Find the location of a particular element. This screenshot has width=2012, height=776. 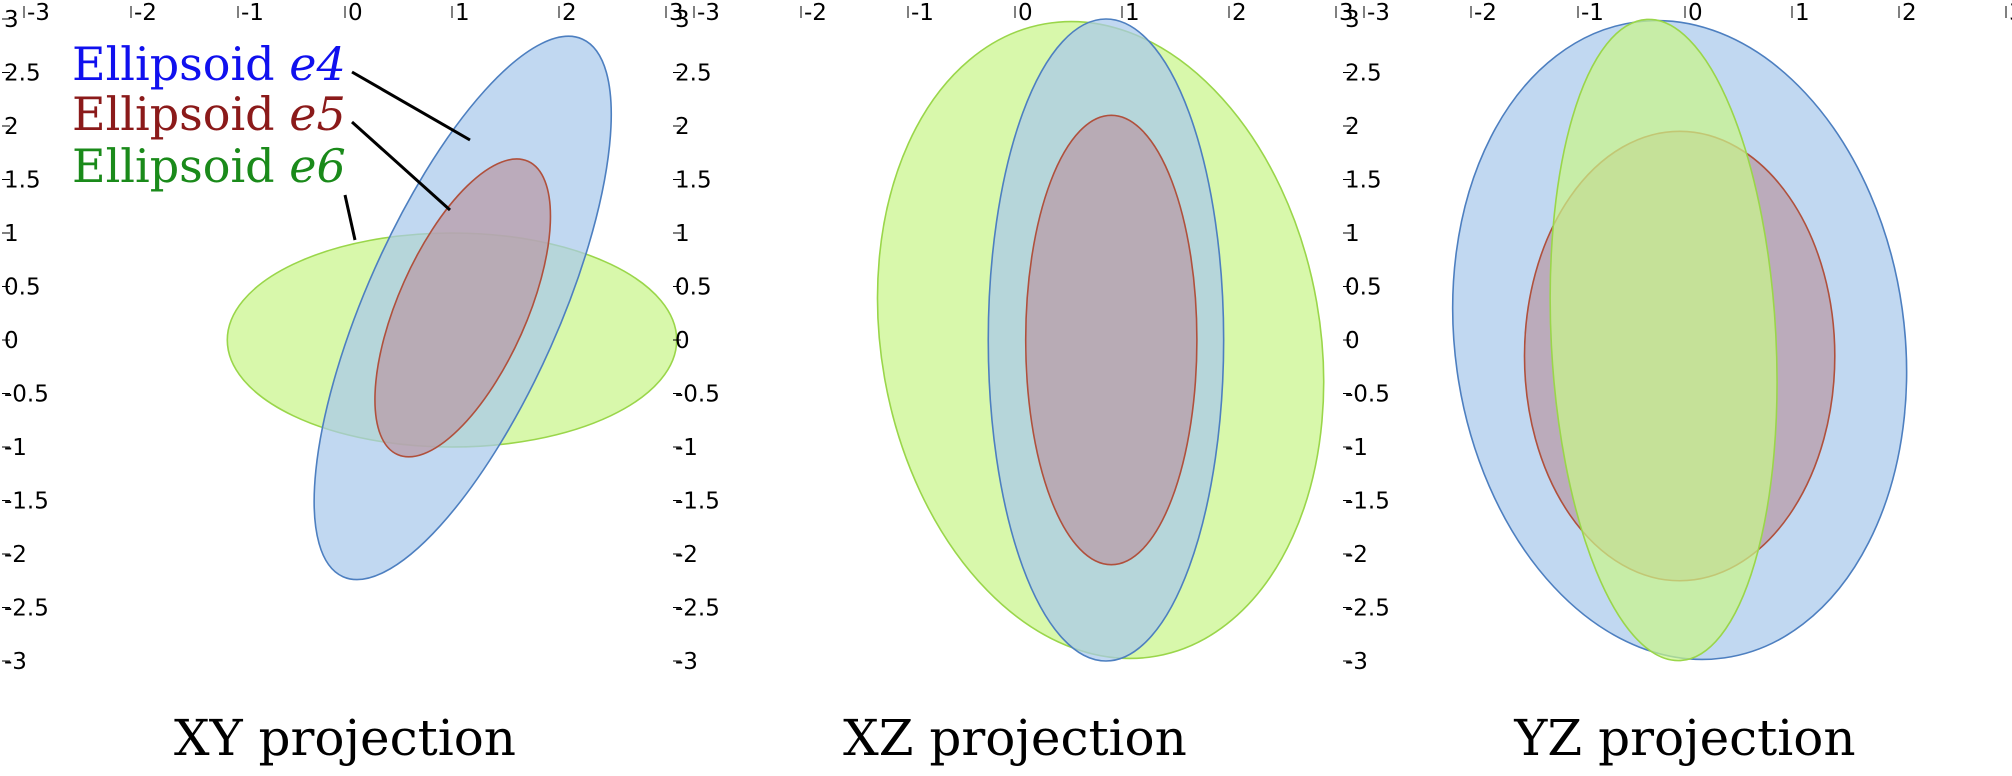

legend-entry-e6: Ellipsoid e6 is located at coordinates (209, 166).